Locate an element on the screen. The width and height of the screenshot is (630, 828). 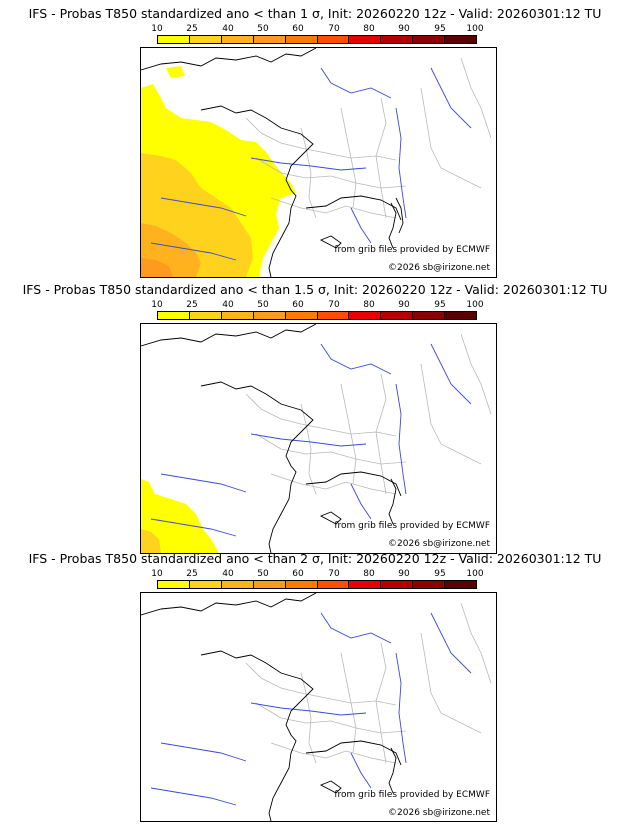
source-credit: from grib files provided by ECMWF is located at coordinates (412, 795).